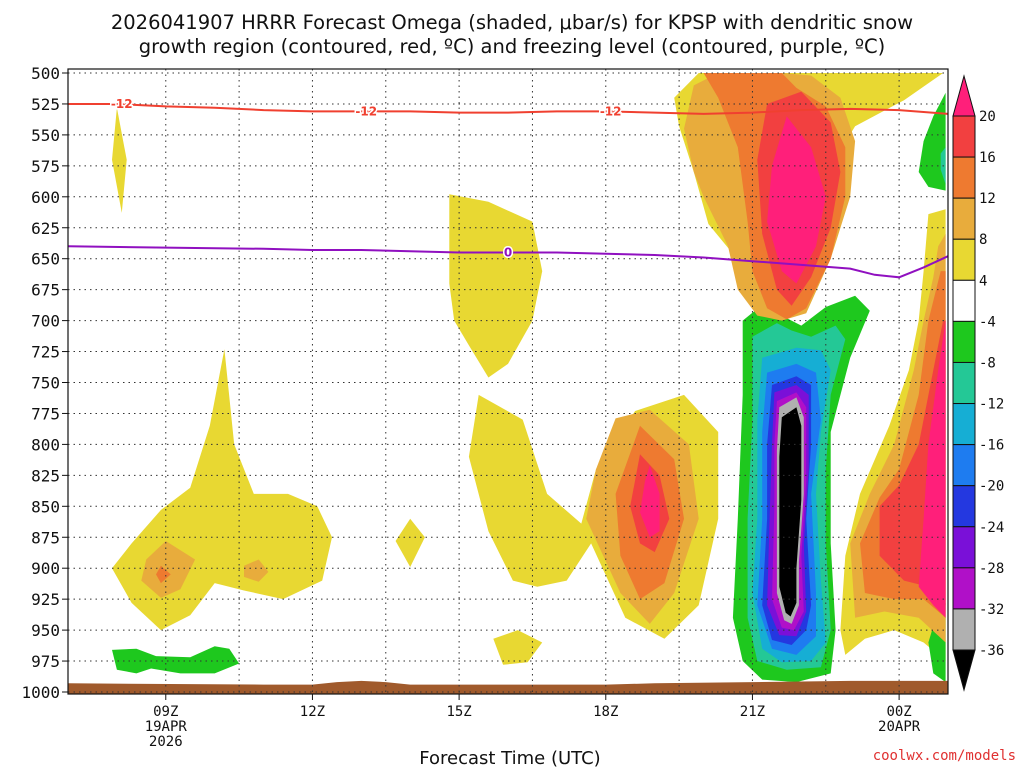 This screenshot has width=1024, height=768. Describe the element at coordinates (991, 487) in the screenshot. I see `colorbar-label: -20` at that location.